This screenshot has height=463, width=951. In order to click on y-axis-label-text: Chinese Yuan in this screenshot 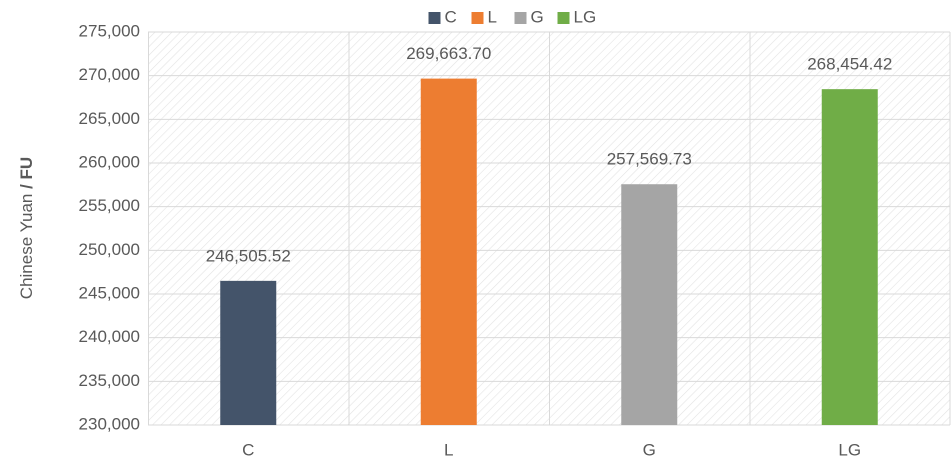, I will do `click(26, 247)`.